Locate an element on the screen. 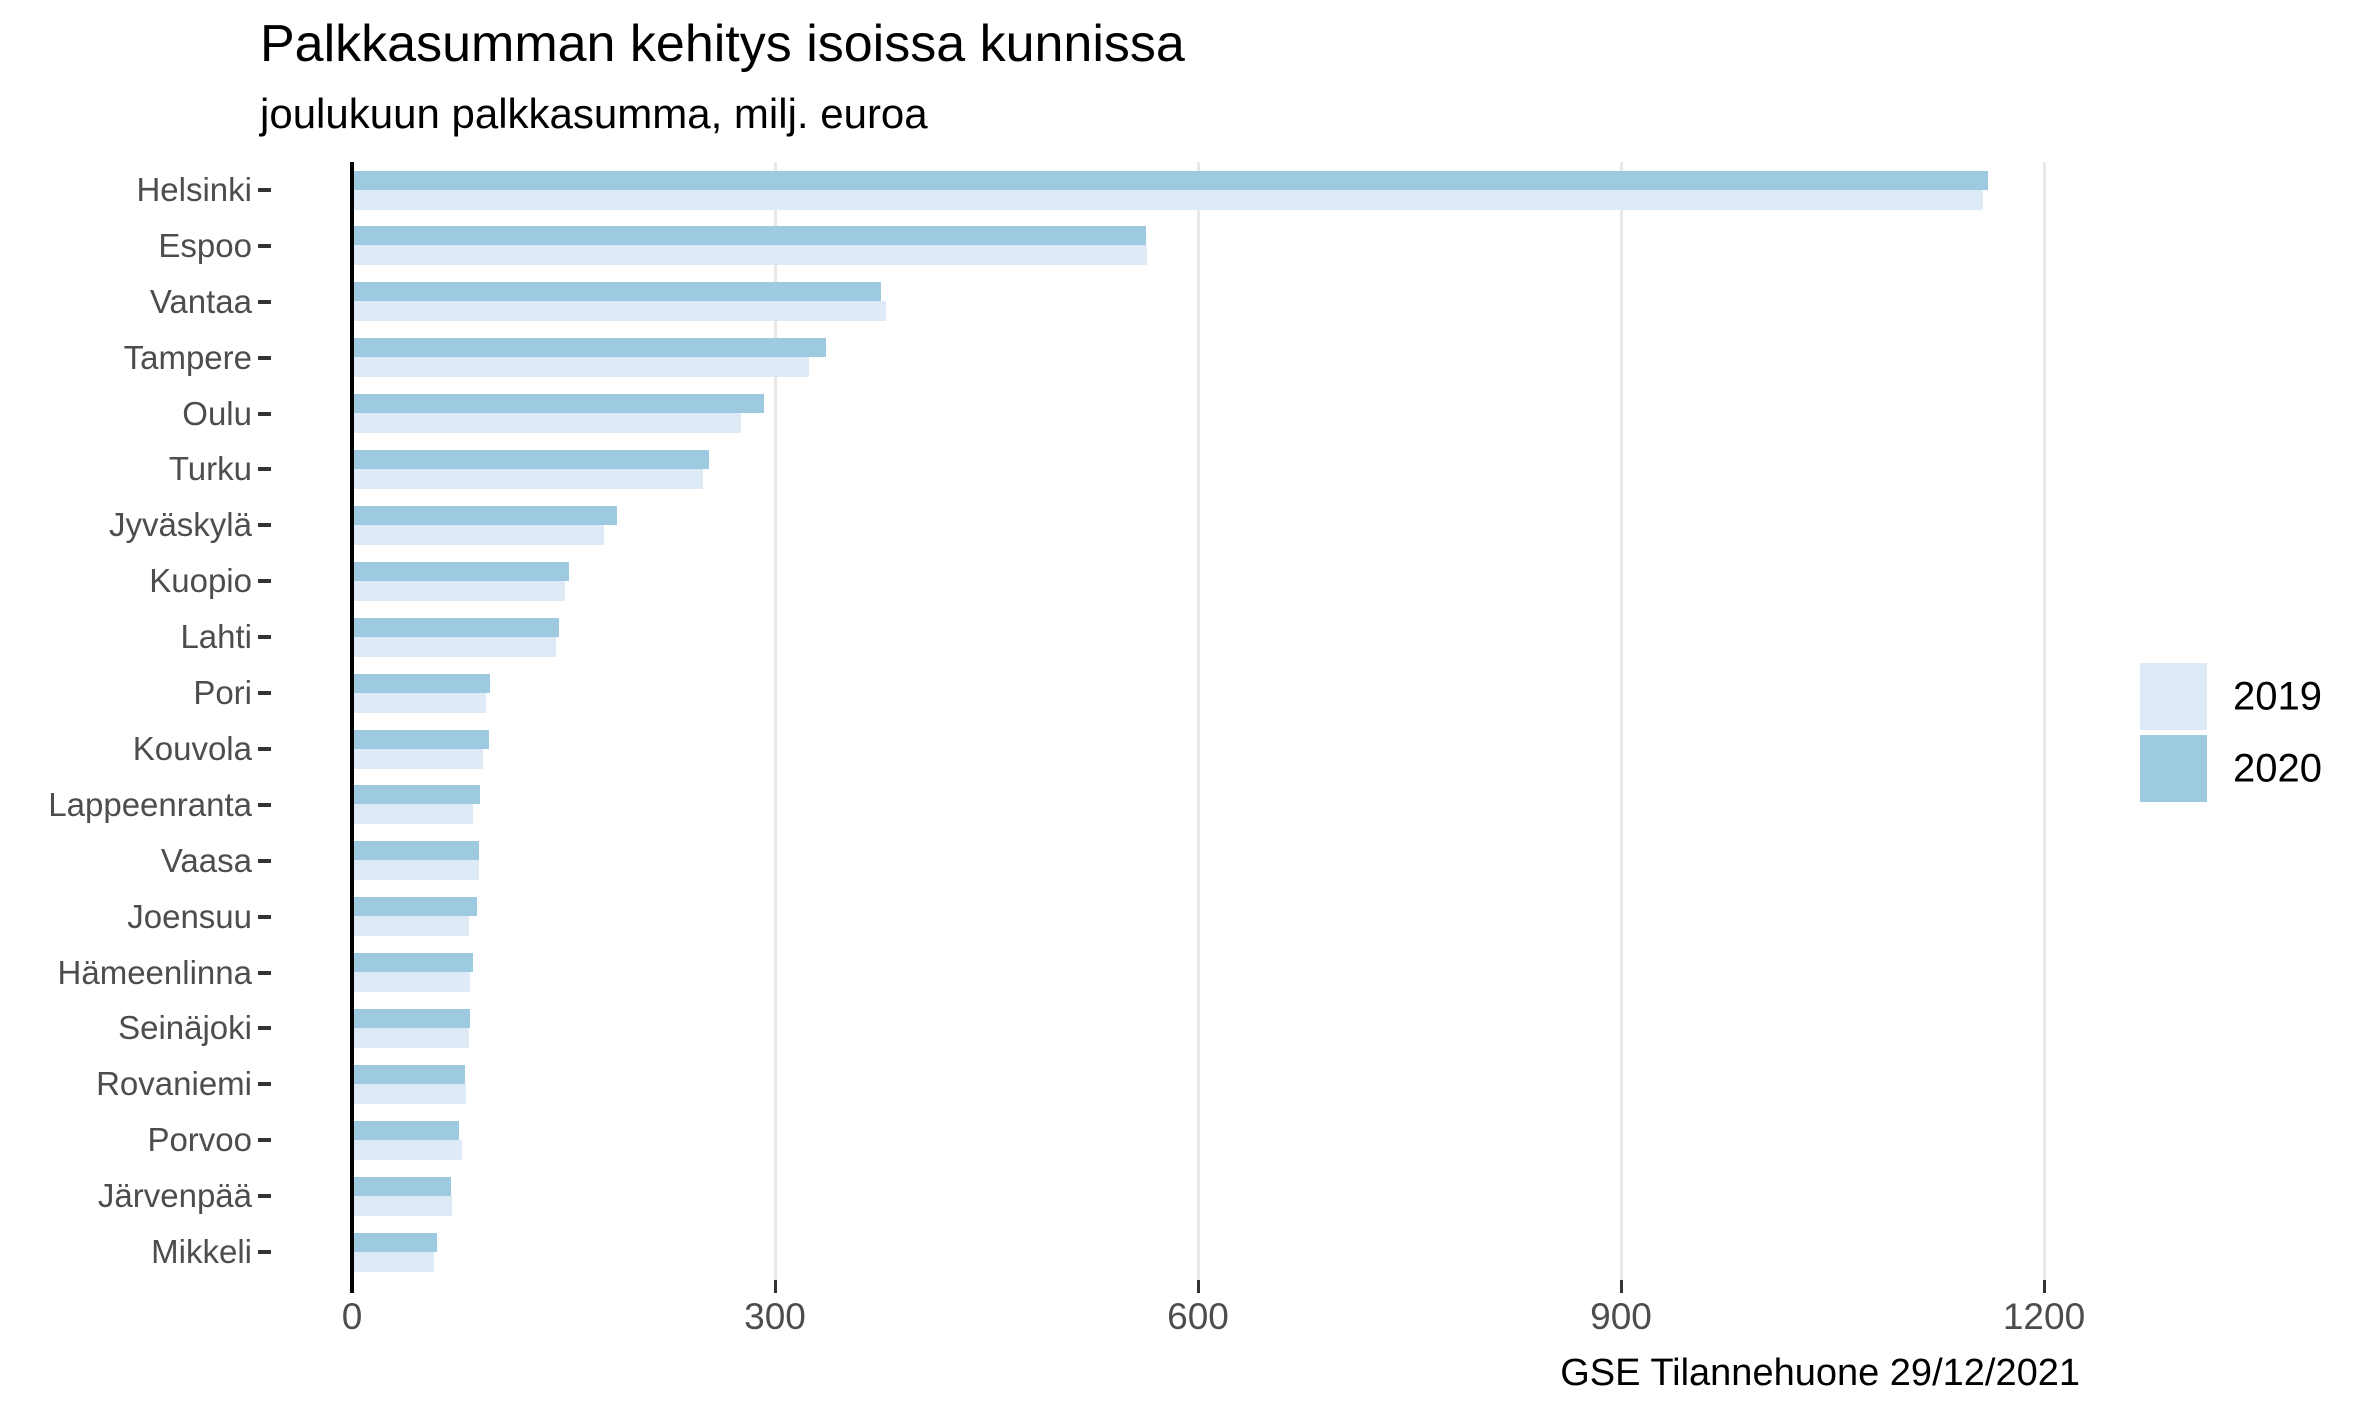  bar-2020-kouvola is located at coordinates (420, 739).